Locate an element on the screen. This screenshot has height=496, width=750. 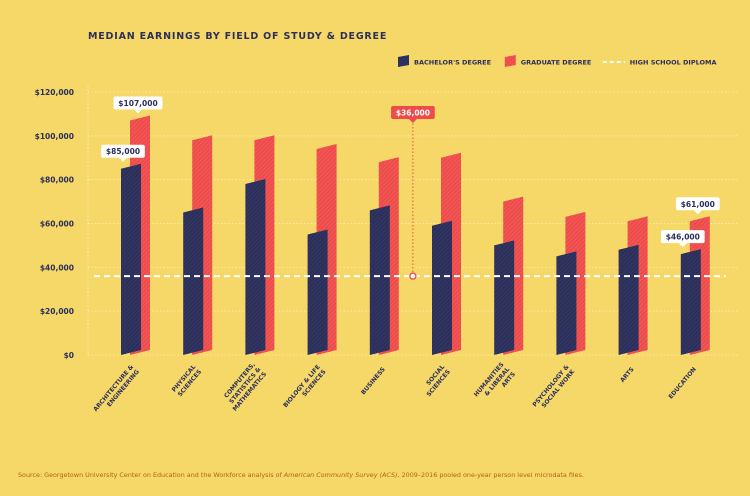
data-label-text: $85,000 is located at coordinates (123, 151).